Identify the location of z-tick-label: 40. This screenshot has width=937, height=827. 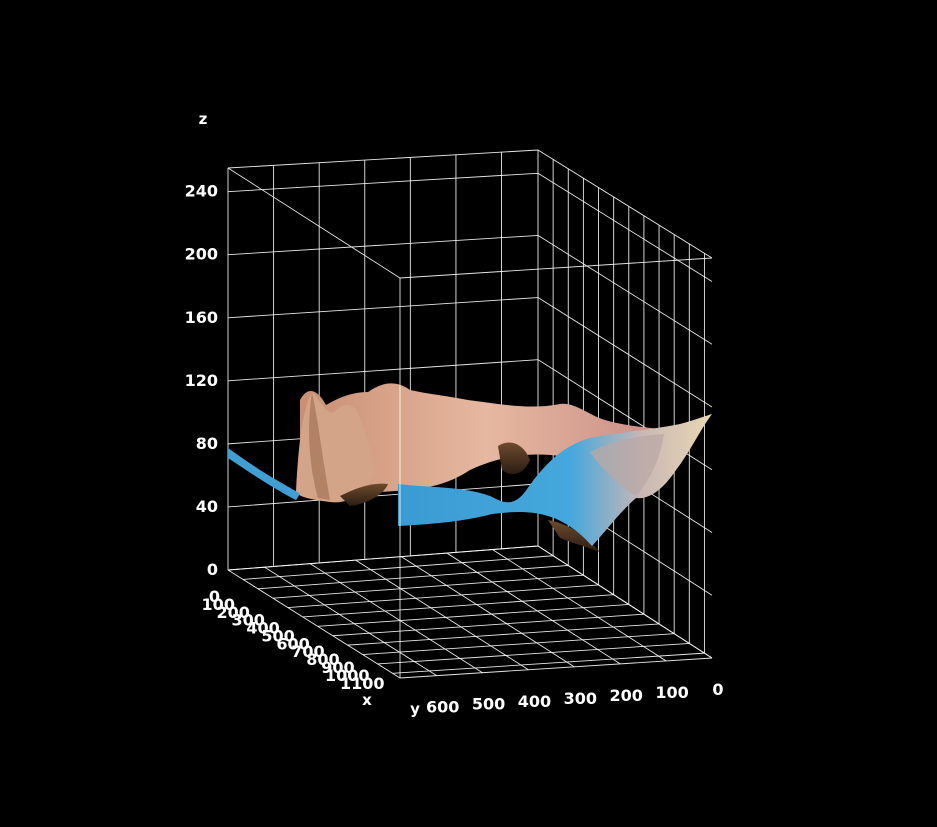
(207, 506).